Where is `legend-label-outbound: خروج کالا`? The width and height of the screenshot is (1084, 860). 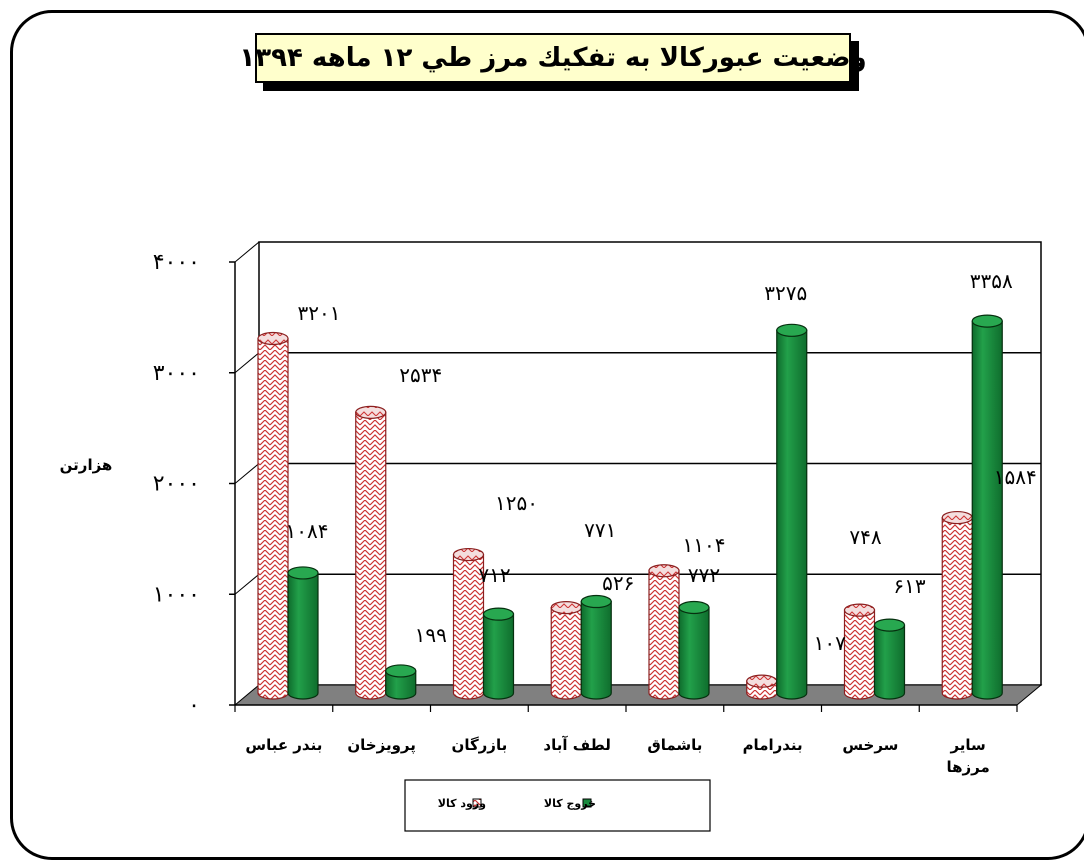 legend-label-outbound: خروج کالا is located at coordinates (570, 804).